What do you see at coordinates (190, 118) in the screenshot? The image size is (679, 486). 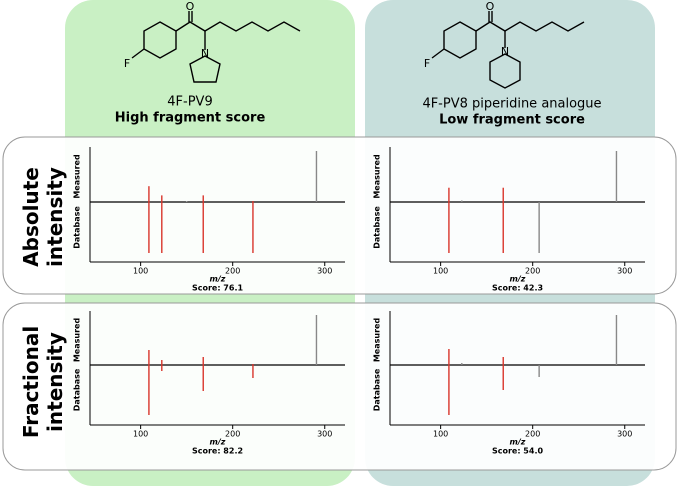 I see `compound-score: High fragment score` at bounding box center [190, 118].